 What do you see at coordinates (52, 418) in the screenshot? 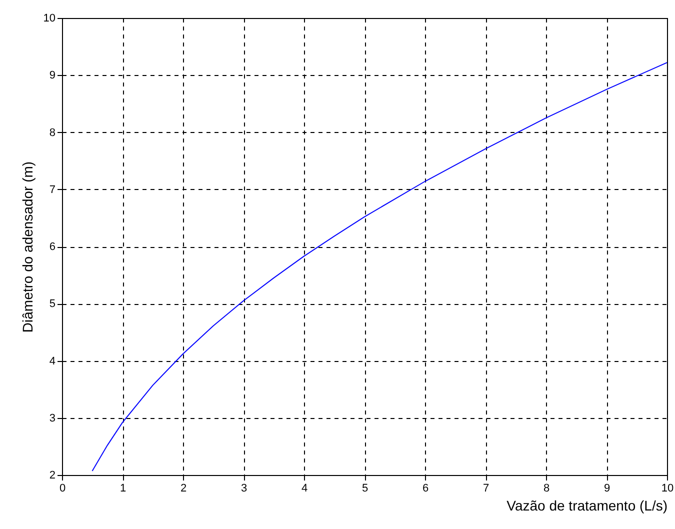
I see `y-tick-label: 3` at bounding box center [52, 418].